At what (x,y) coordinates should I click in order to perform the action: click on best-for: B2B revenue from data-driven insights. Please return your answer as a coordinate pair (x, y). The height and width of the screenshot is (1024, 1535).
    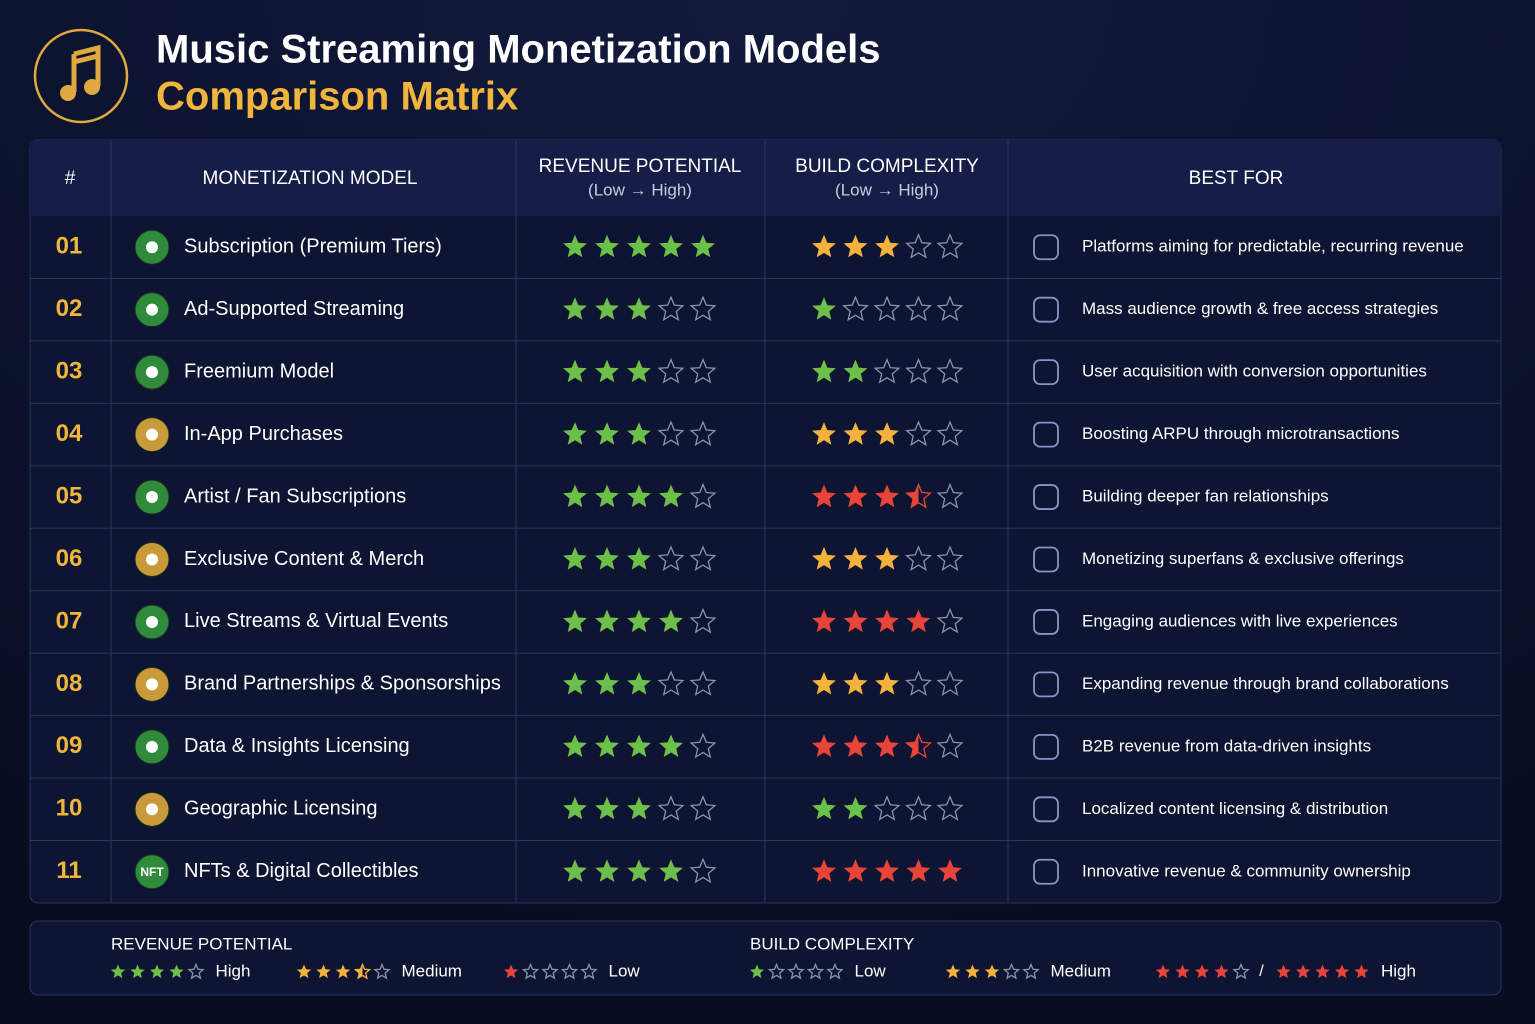
    Looking at the image, I should click on (1226, 745).